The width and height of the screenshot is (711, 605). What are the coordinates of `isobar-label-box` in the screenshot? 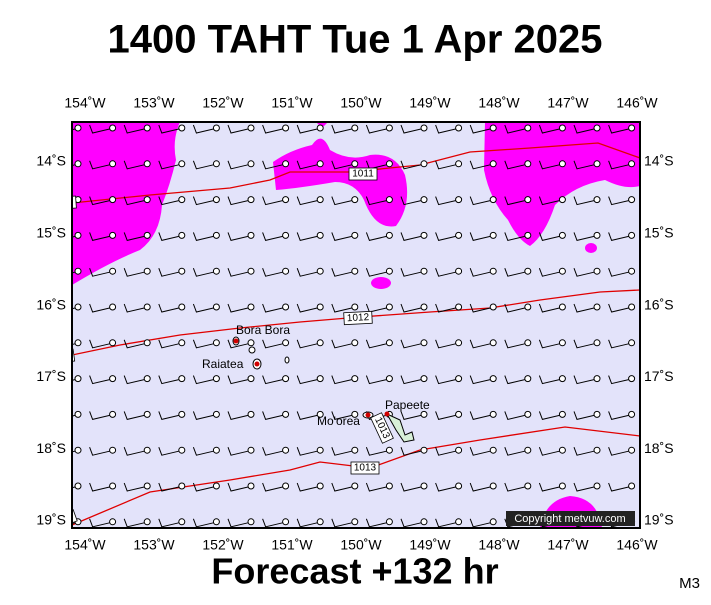 It's located at (74, 203).